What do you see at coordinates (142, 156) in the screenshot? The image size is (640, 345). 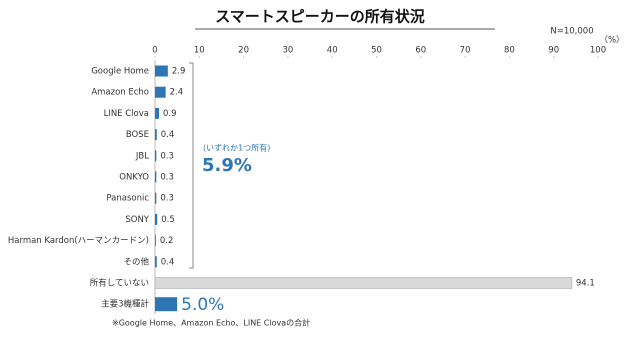 I see `y-tick-label: JBL` at bounding box center [142, 156].